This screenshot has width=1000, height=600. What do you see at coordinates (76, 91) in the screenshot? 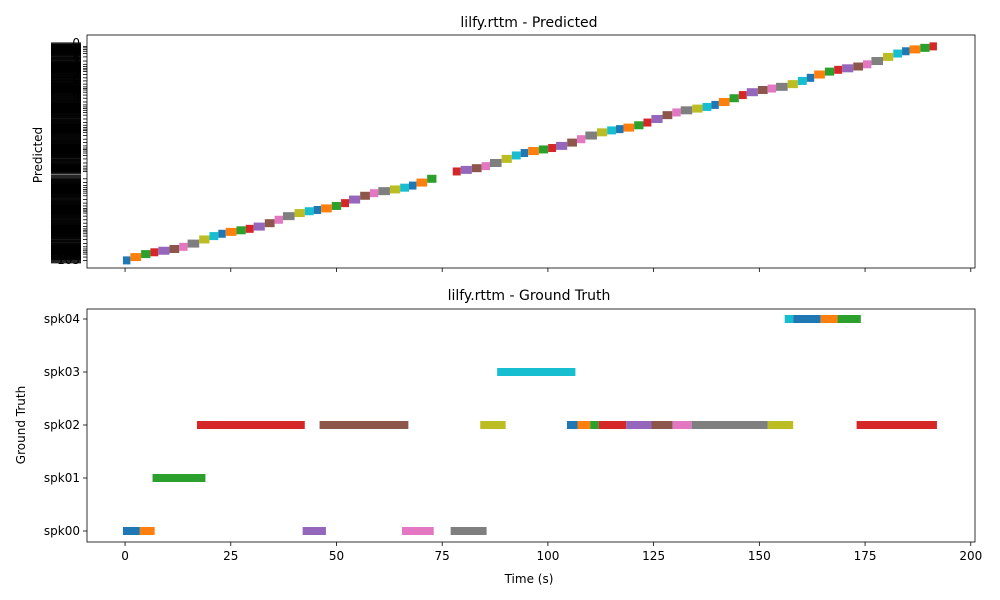
I see `y-tick-label: 8` at bounding box center [76, 91].